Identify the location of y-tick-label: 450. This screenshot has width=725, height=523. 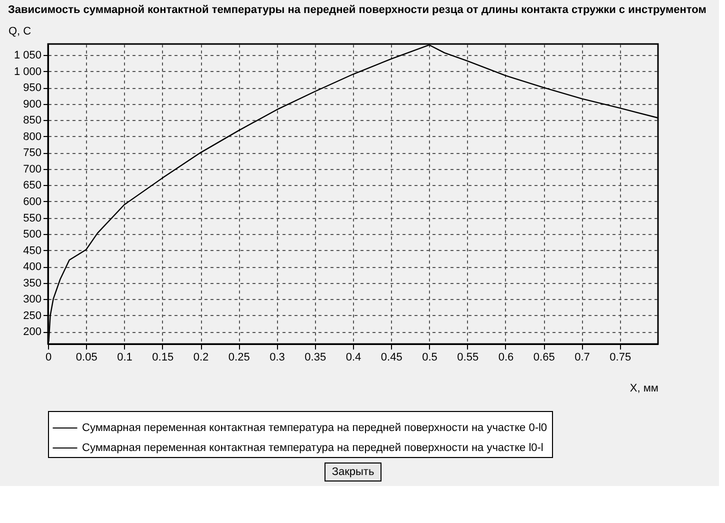
(32, 250).